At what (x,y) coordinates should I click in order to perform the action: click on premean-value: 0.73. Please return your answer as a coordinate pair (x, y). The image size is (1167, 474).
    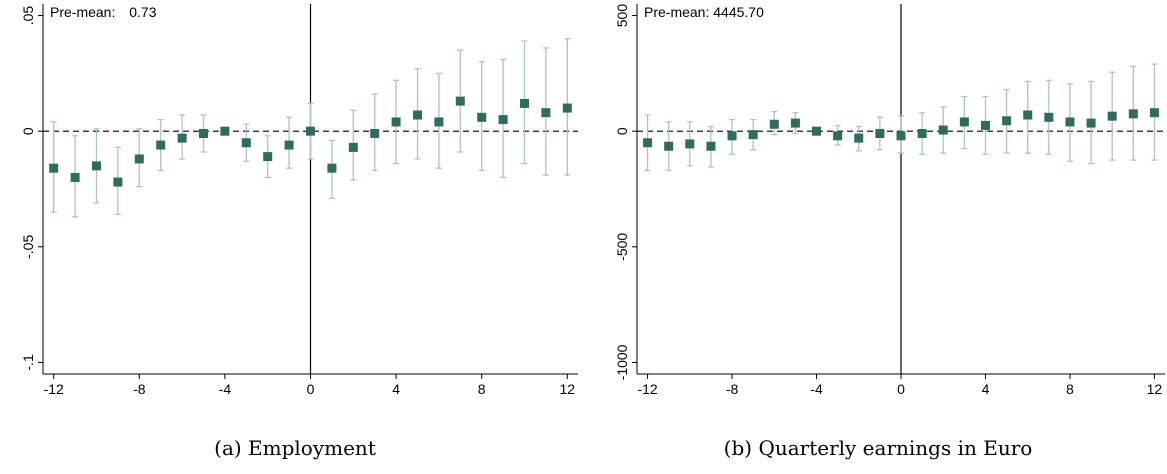
    Looking at the image, I should click on (142, 12).